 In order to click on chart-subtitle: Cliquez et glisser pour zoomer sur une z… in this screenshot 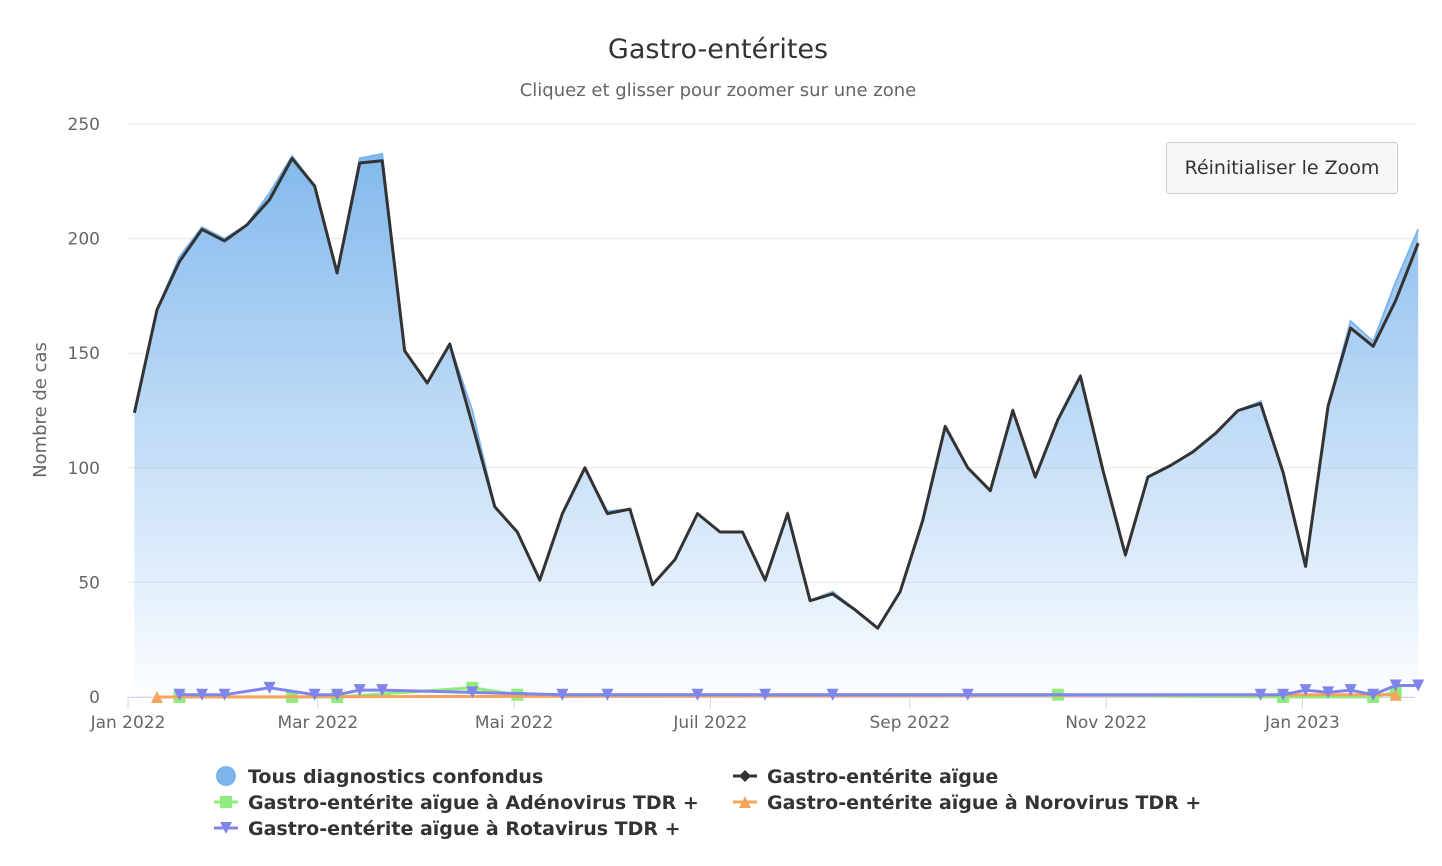, I will do `click(718, 90)`.